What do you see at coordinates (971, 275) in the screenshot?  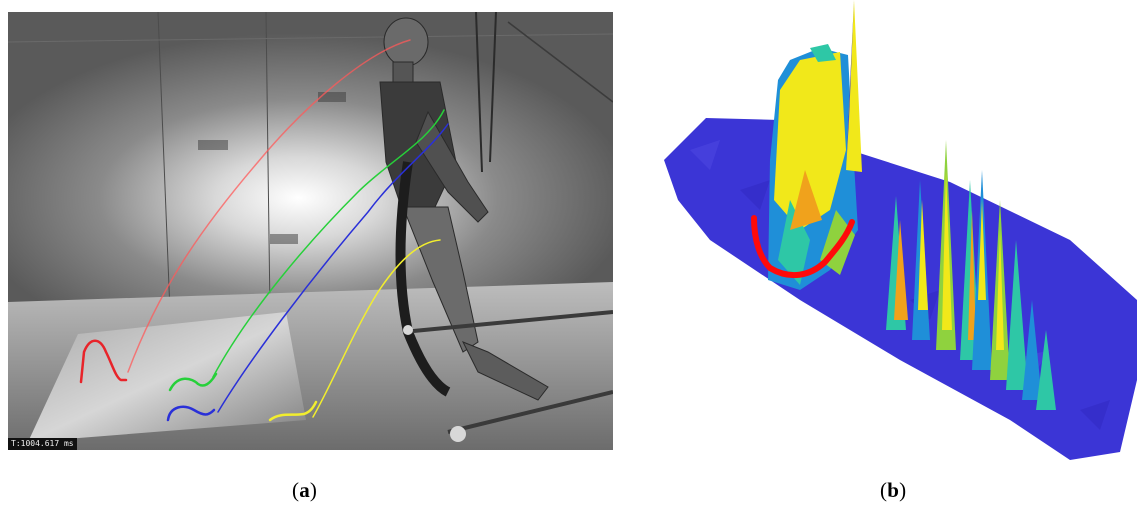 I see `forefoot-spikes` at bounding box center [971, 275].